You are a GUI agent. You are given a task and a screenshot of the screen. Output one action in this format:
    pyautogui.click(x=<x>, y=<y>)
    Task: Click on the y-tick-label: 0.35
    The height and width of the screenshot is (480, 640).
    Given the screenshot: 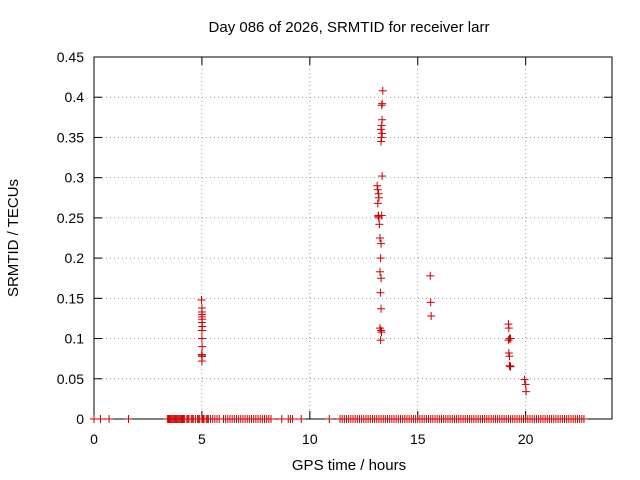 What is the action you would take?
    pyautogui.click(x=70, y=137)
    